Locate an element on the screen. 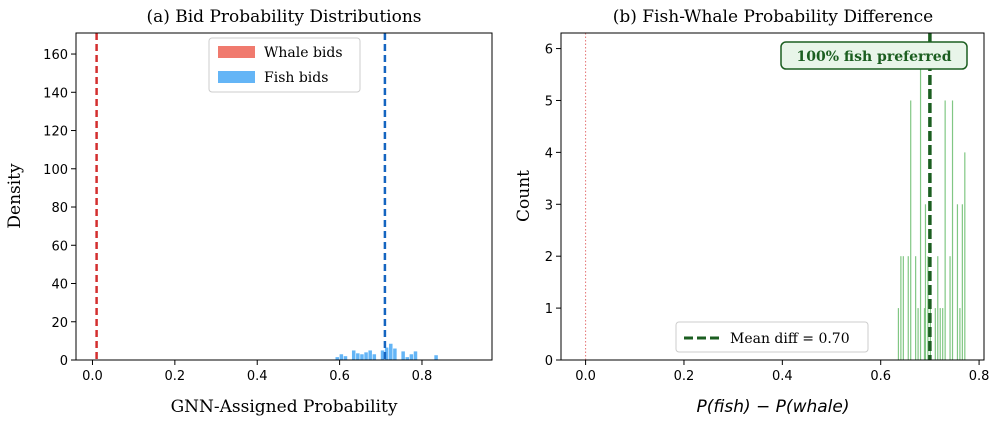 The width and height of the screenshot is (996, 422). annotation-text: 100% fish preferred is located at coordinates (874, 57).